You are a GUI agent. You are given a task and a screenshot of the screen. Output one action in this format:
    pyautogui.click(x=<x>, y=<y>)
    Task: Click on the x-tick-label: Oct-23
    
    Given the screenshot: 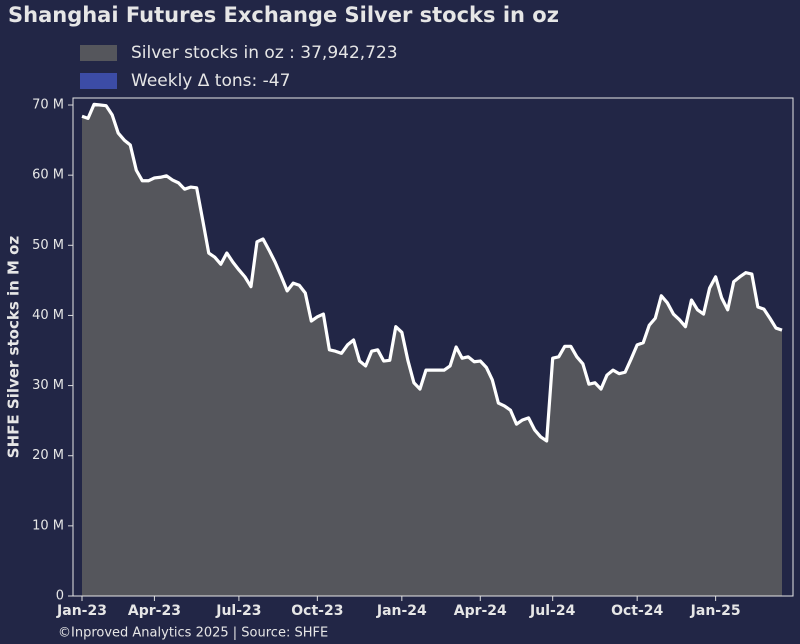 What is the action you would take?
    pyautogui.click(x=317, y=611)
    